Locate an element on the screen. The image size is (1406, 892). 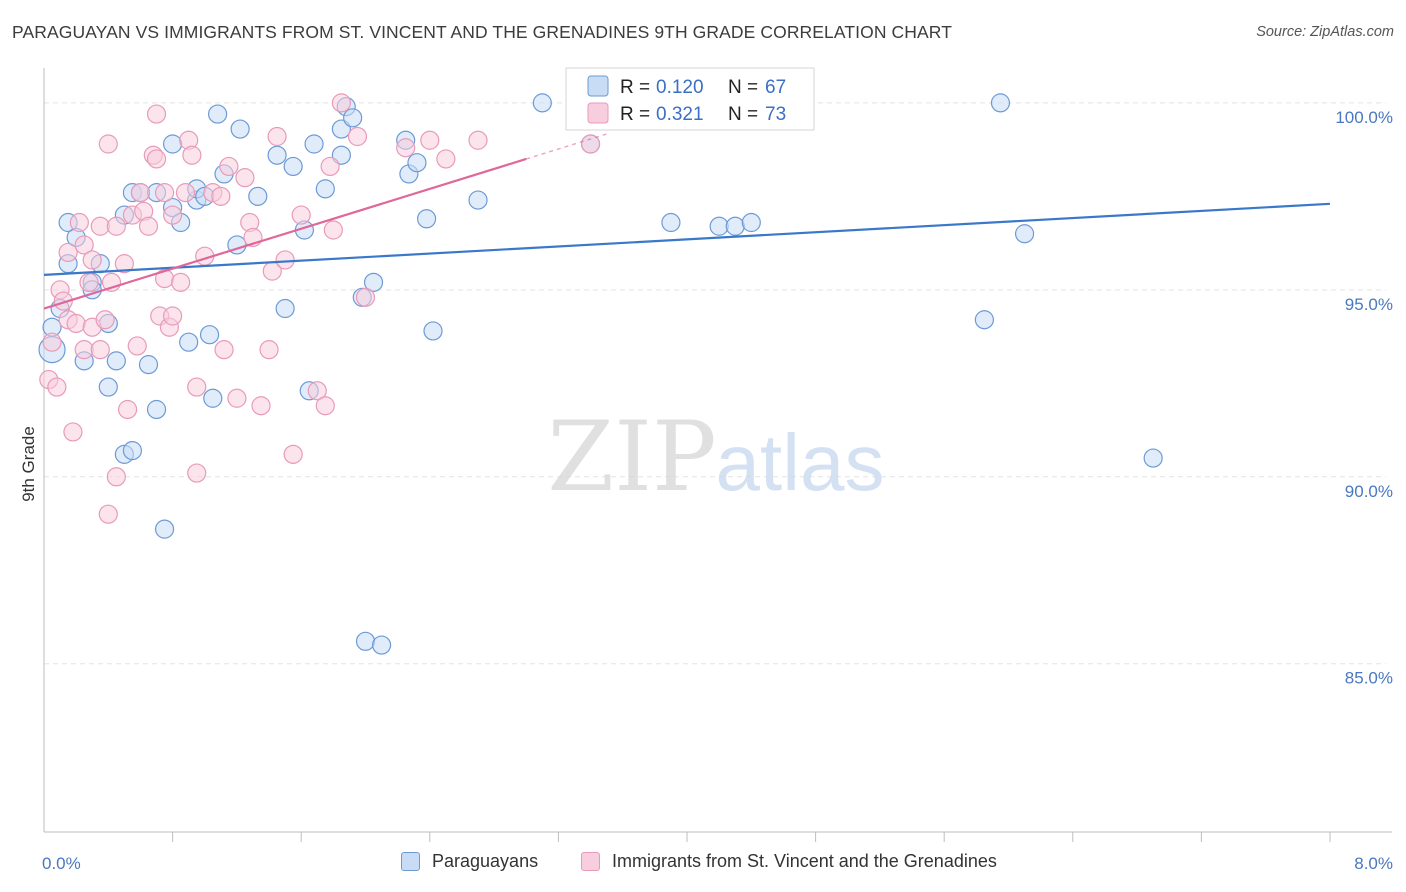
stats-n-label-1: N = is located at coordinates (743, 87).